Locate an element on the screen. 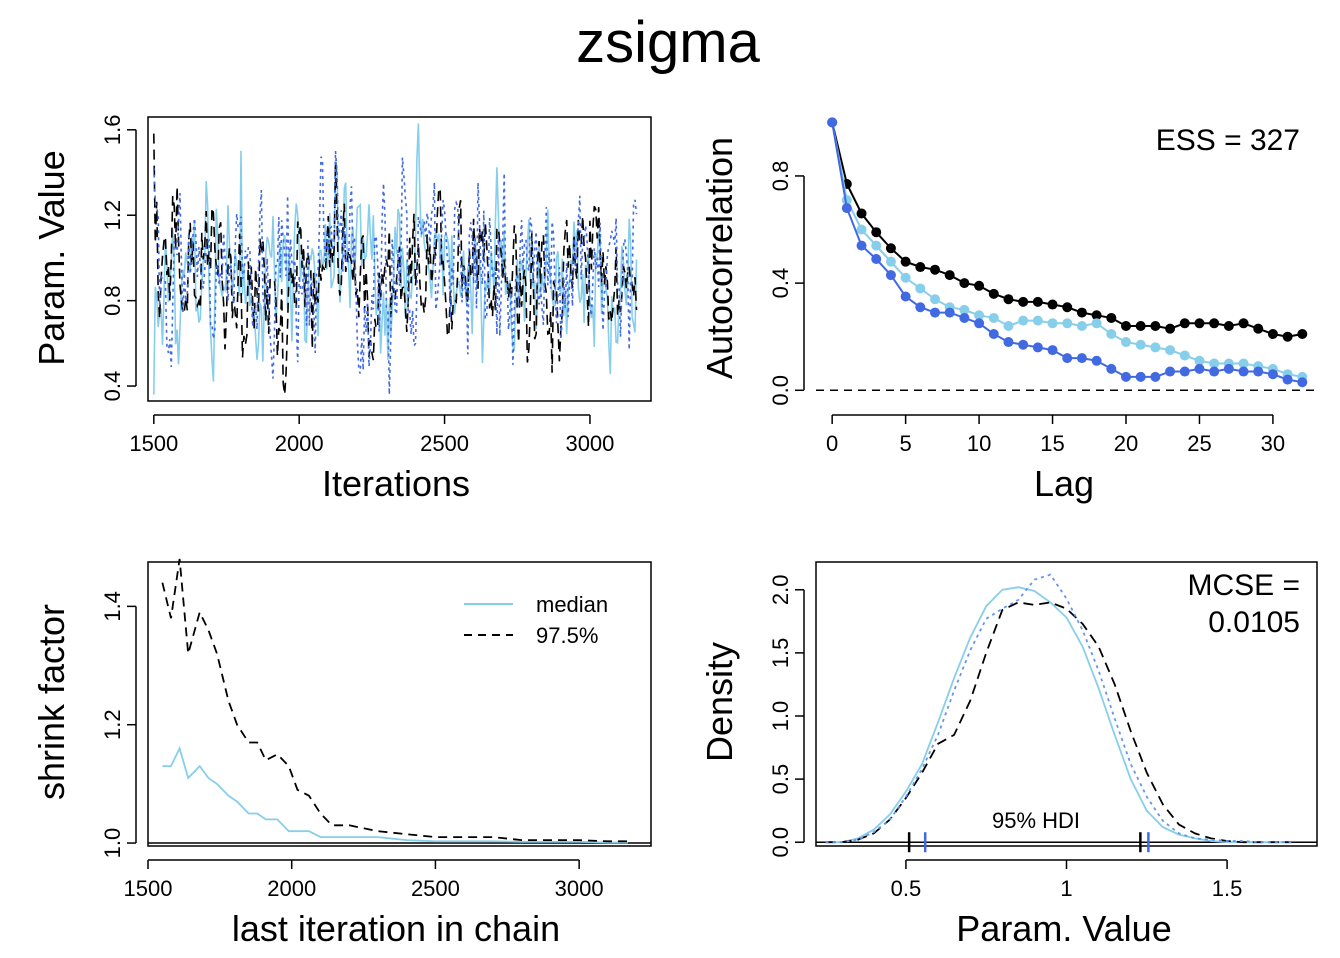  density-y-tick-label: 1.0 is located at coordinates (780, 716).